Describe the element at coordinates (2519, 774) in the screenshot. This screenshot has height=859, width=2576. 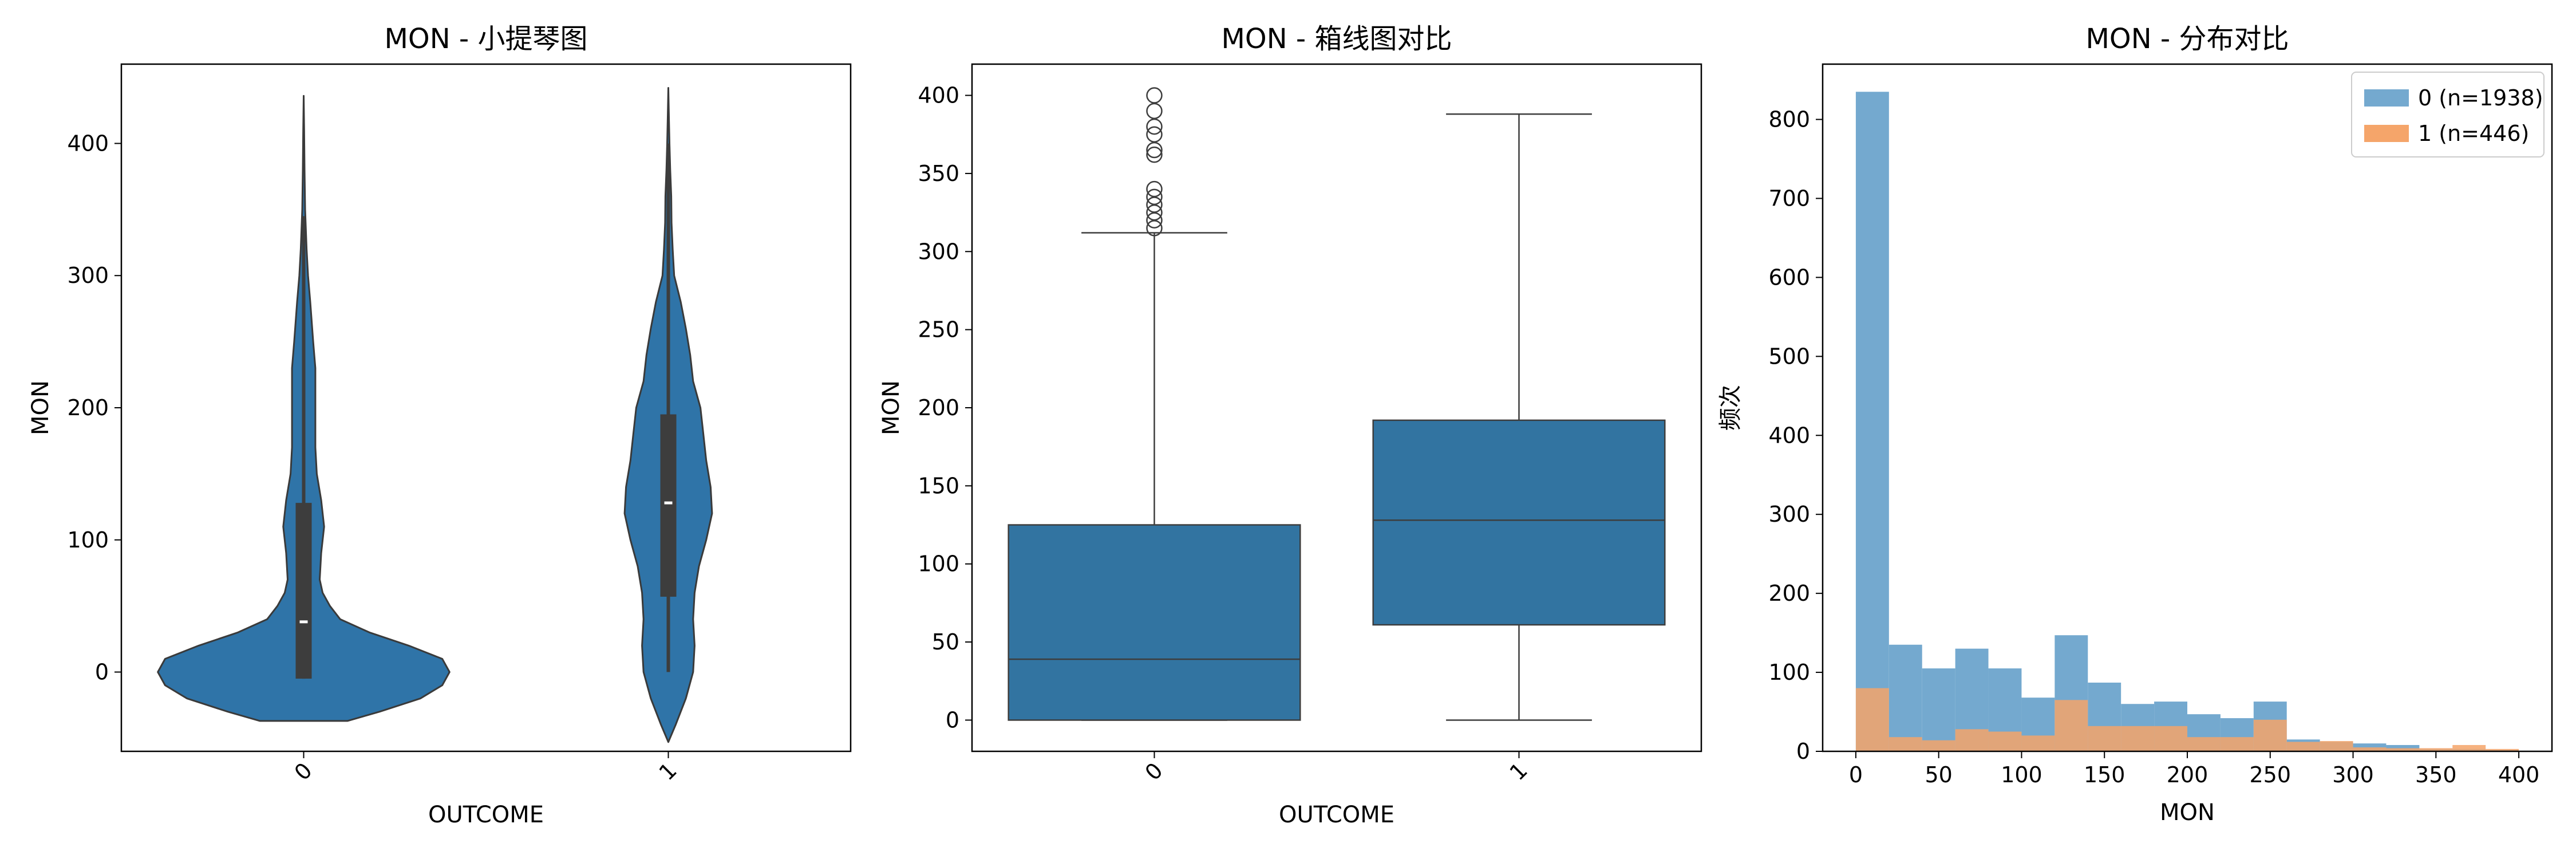
I see `x-tick-label: 400` at that location.